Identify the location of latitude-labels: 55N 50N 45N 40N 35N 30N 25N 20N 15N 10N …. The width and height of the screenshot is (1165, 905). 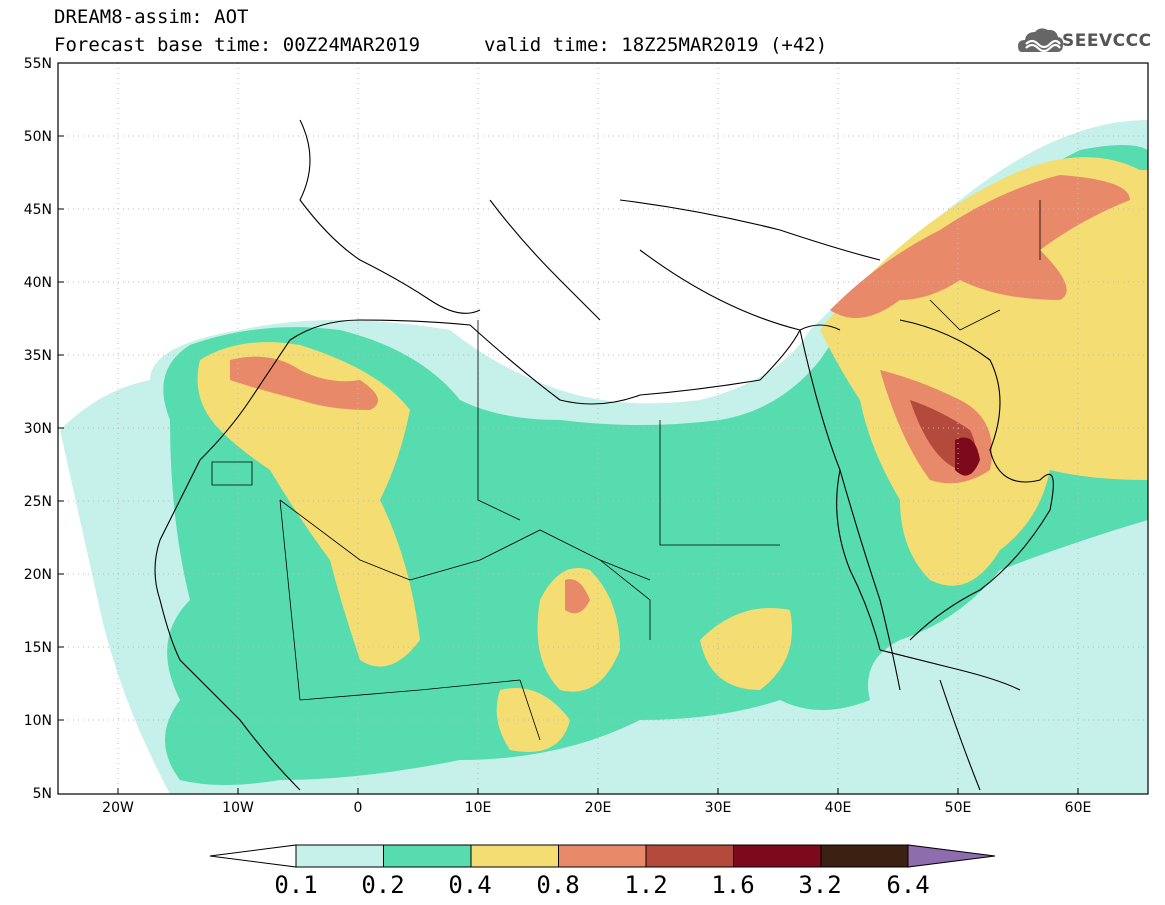
(38, 429).